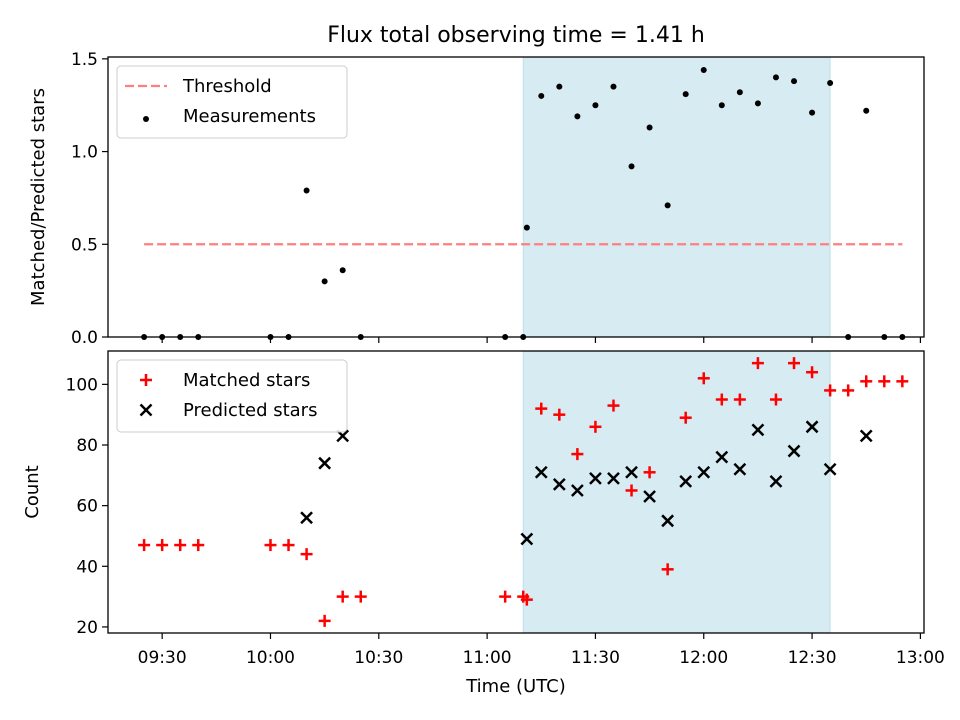 This screenshot has height=720, width=960. I want to click on chart-title: Flux total observing time = 1.41 h, so click(516, 35).